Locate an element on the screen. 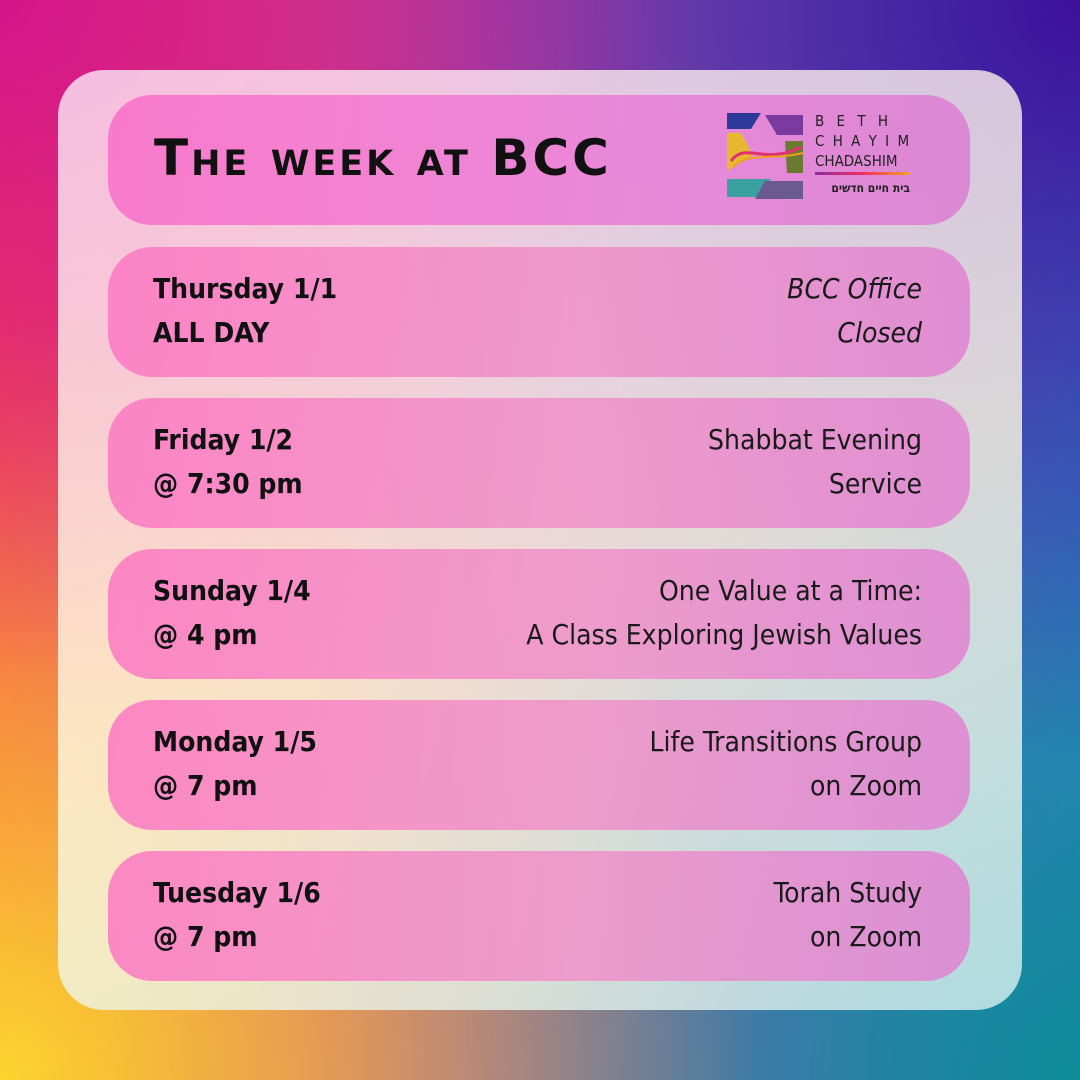 This screenshot has width=1080, height=1080. event-day: Thursday 1/1 is located at coordinates (245, 288).